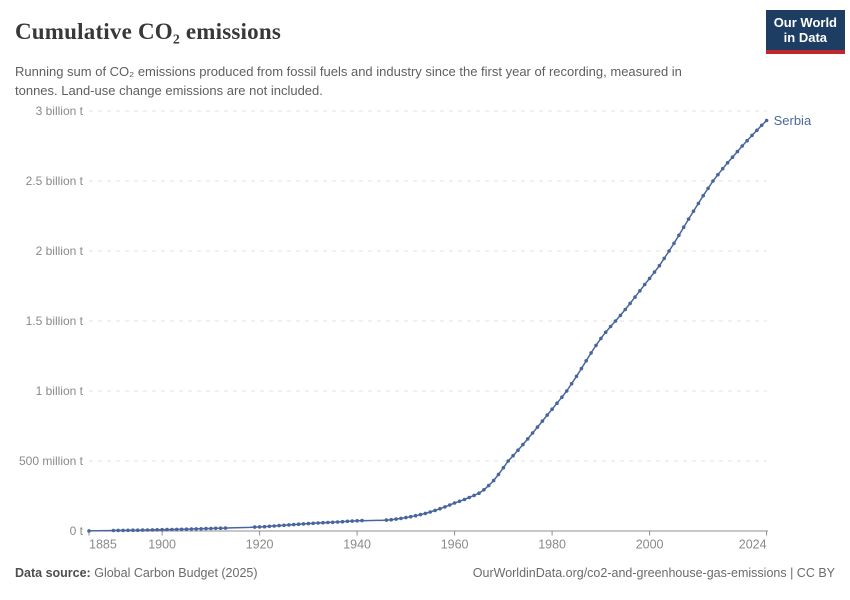 This screenshot has height=600, width=850. What do you see at coordinates (793, 120) in the screenshot?
I see `entity-label-serbia: Serbia` at bounding box center [793, 120].